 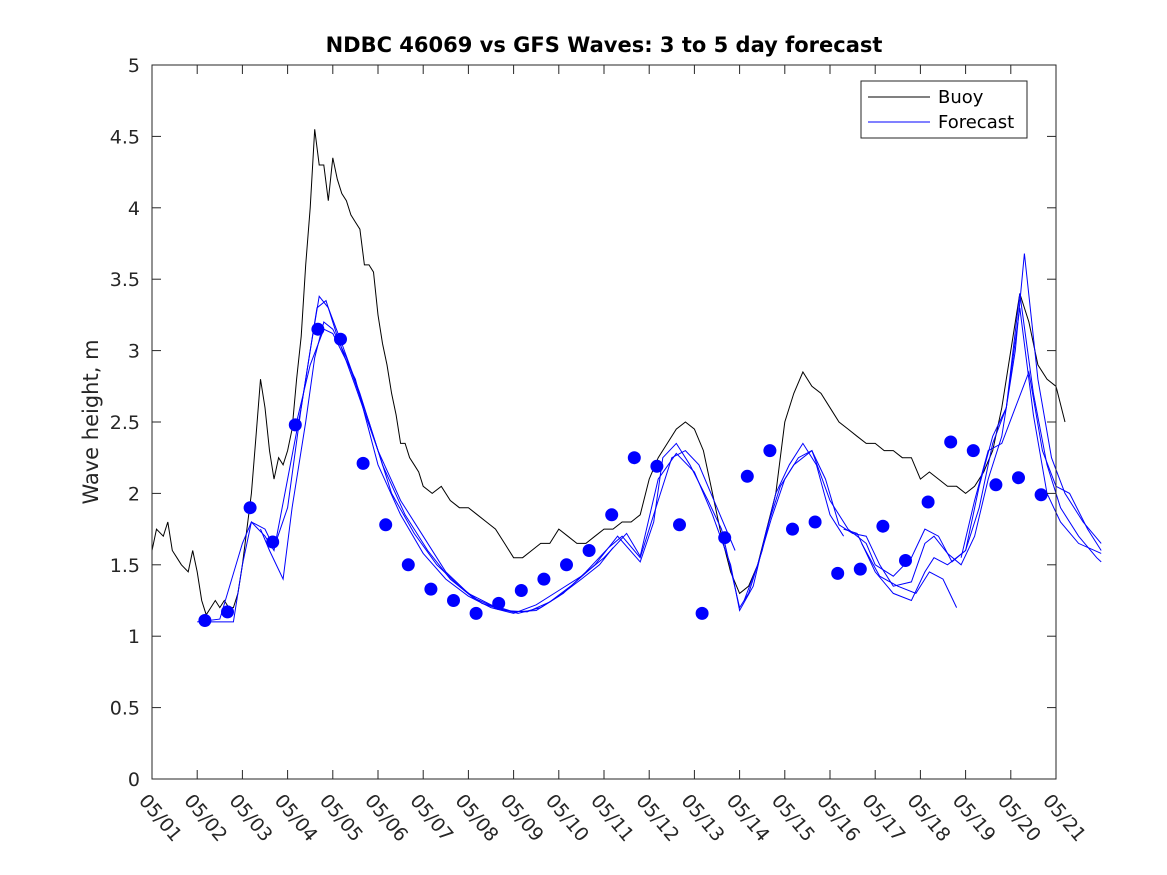 What do you see at coordinates (134, 352) in the screenshot?
I see `y-tick-label: 3` at bounding box center [134, 352].